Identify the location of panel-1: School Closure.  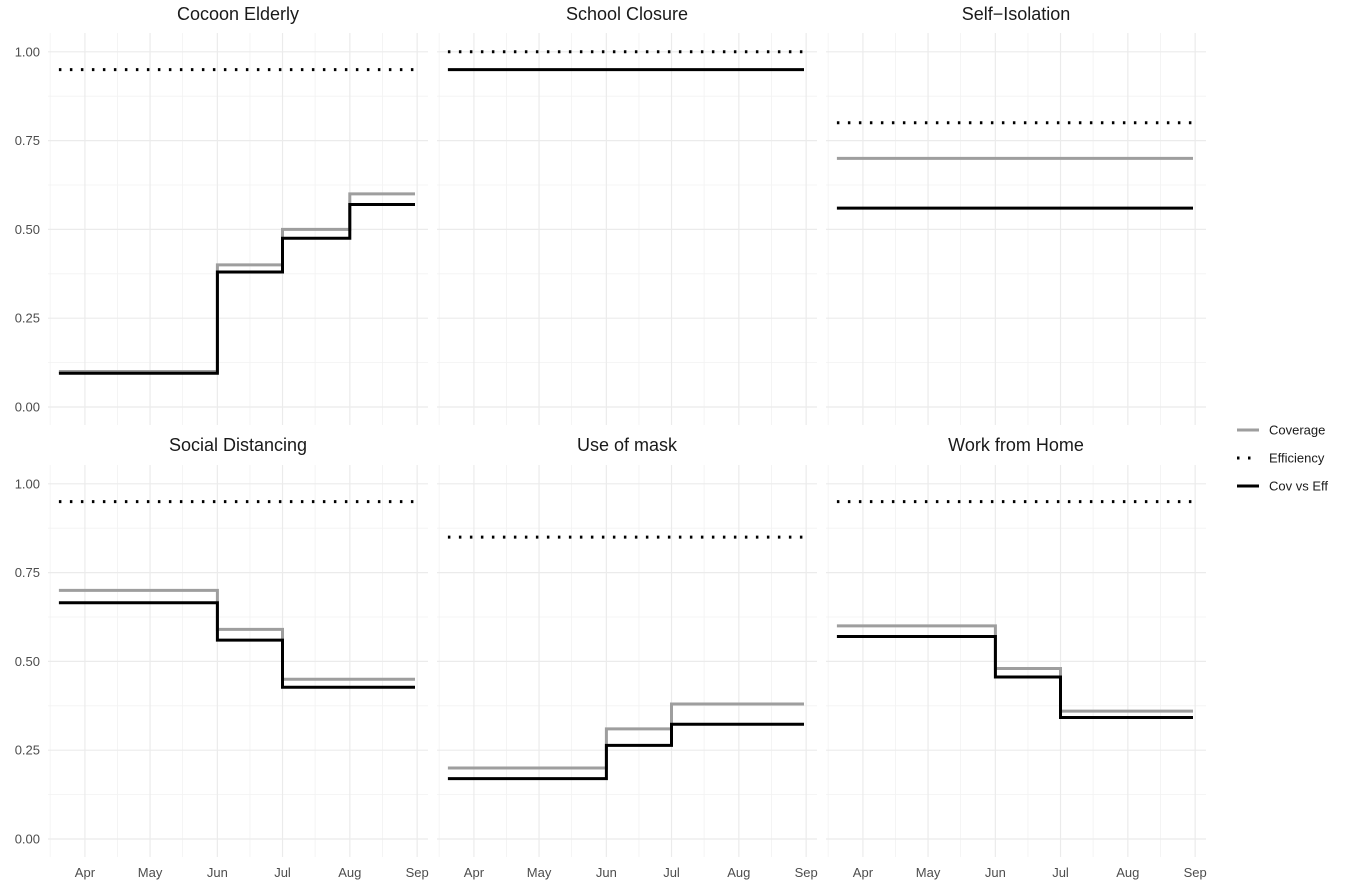
(627, 214).